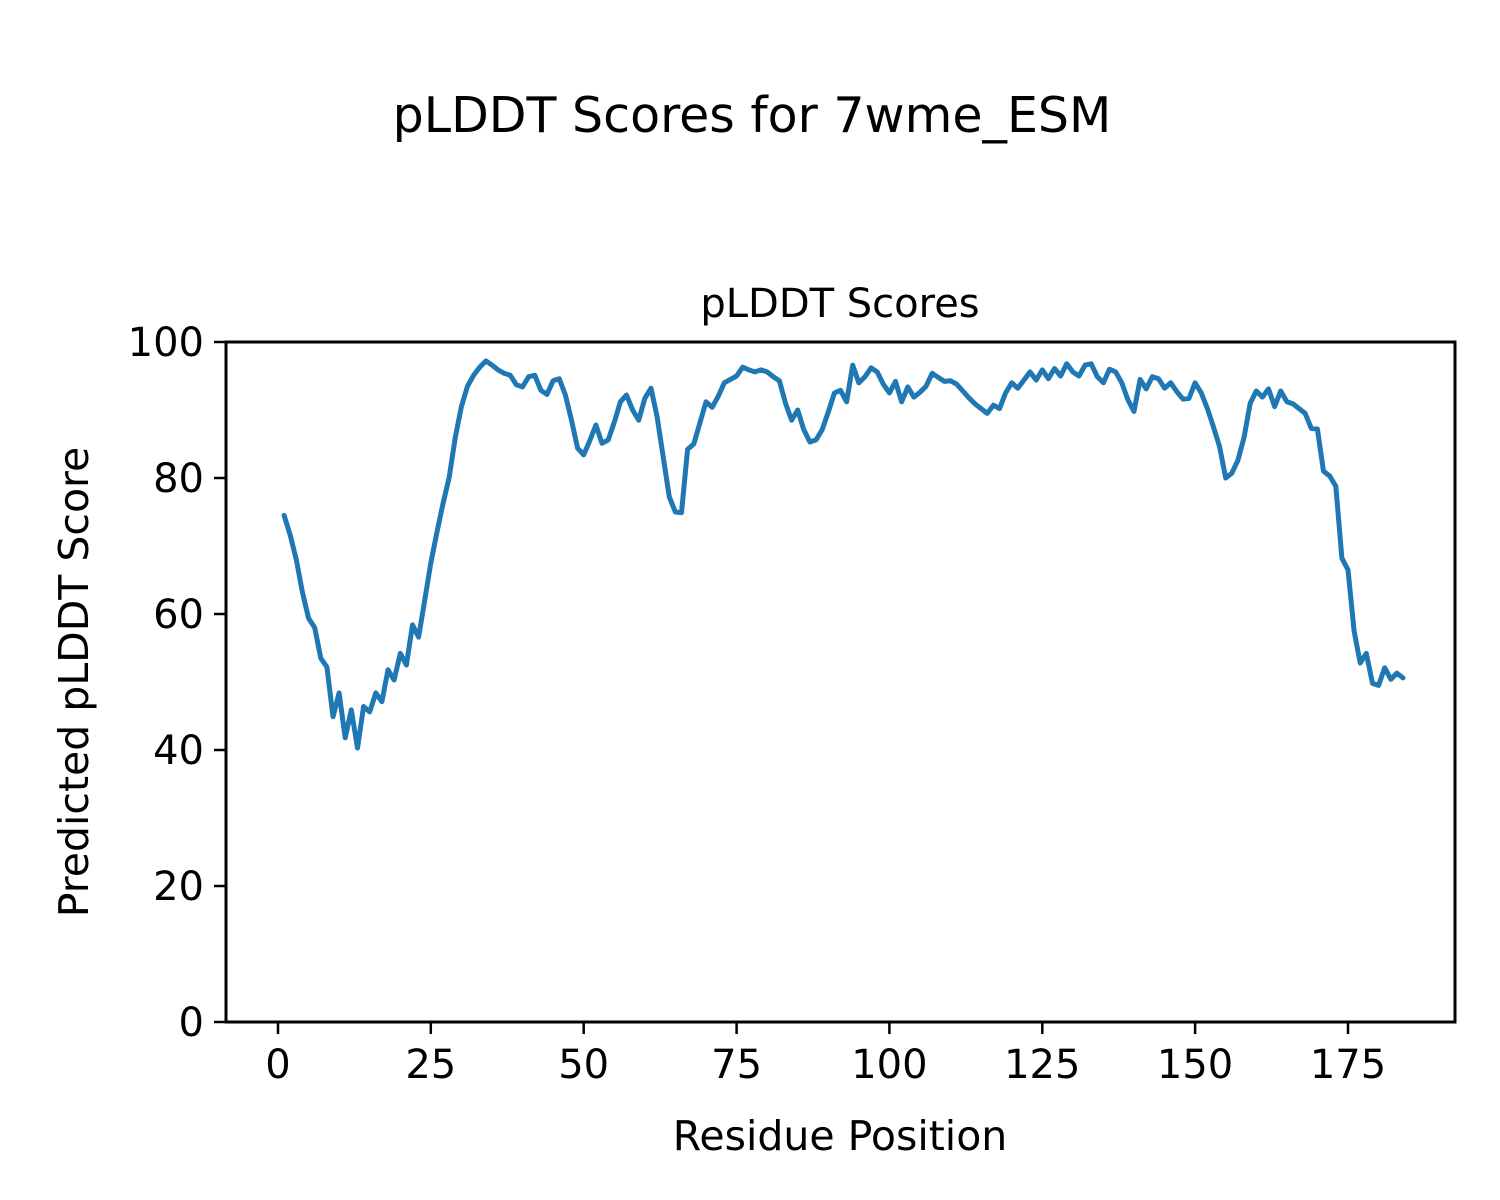 This screenshot has height=1200, width=1500. Describe the element at coordinates (1348, 1065) in the screenshot. I see `x-tick-label-175: 175` at that location.